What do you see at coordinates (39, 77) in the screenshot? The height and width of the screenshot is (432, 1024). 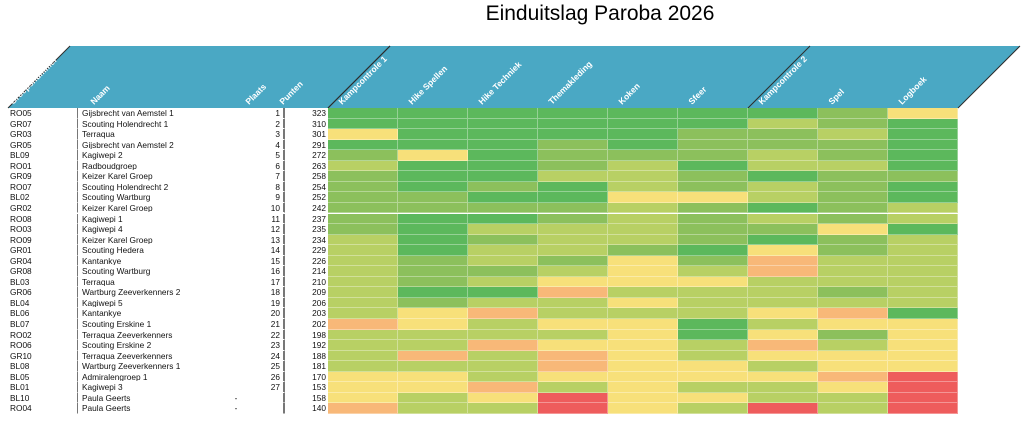 I see `header-separator` at bounding box center [39, 77].